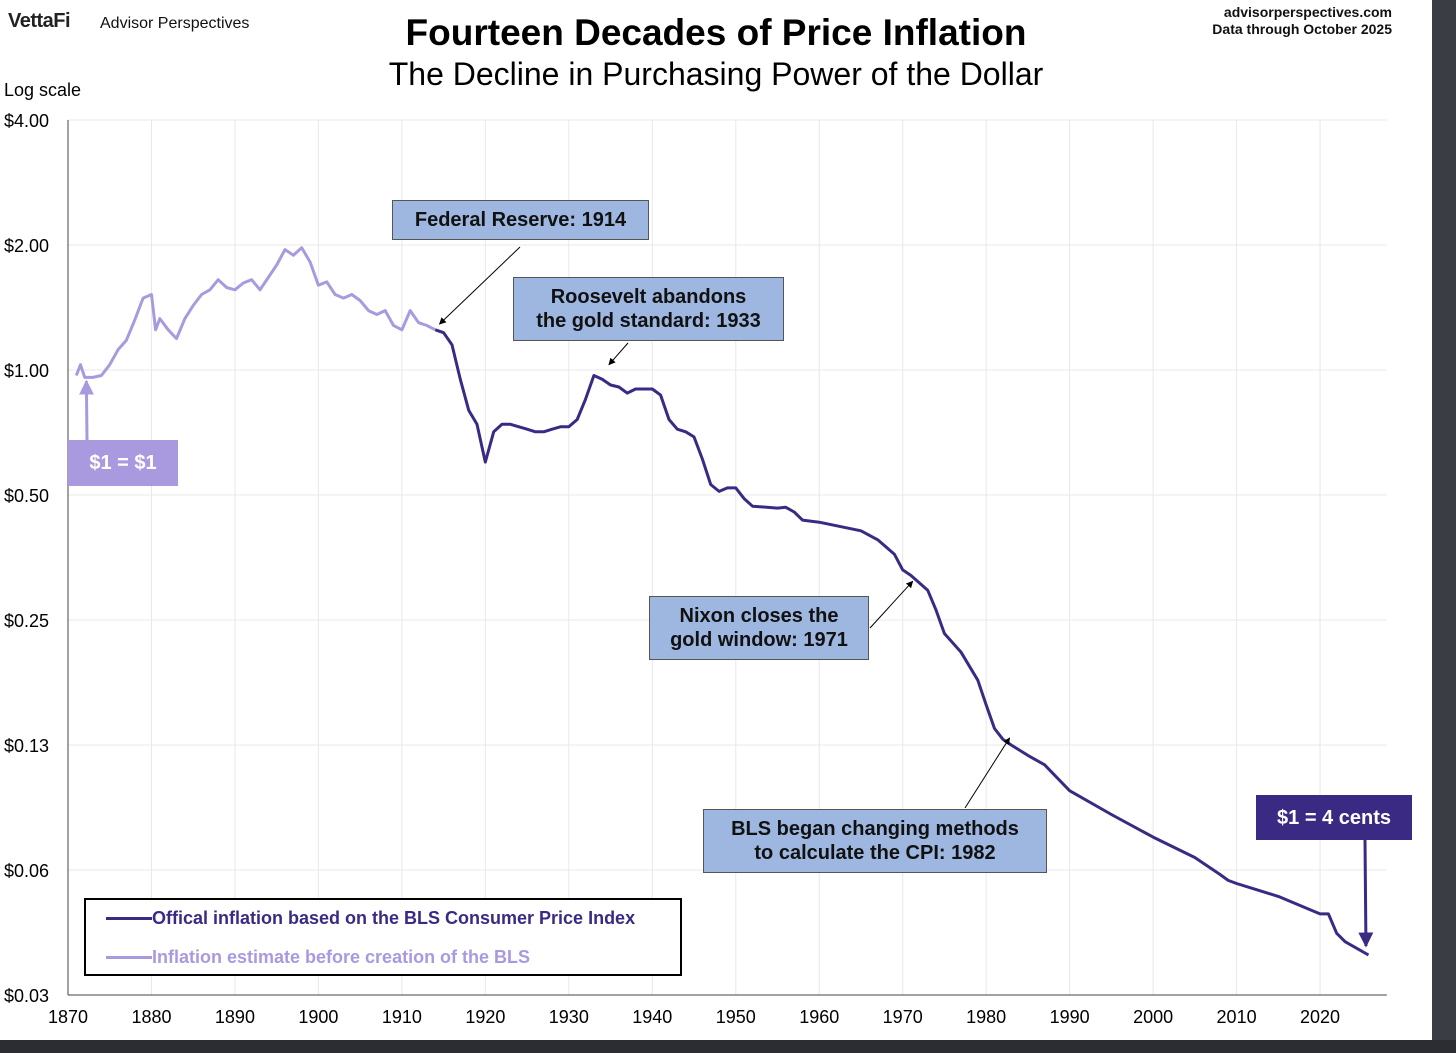 The width and height of the screenshot is (1456, 1053). What do you see at coordinates (1237, 1017) in the screenshot?
I see `x-tick-label: 2010` at bounding box center [1237, 1017].